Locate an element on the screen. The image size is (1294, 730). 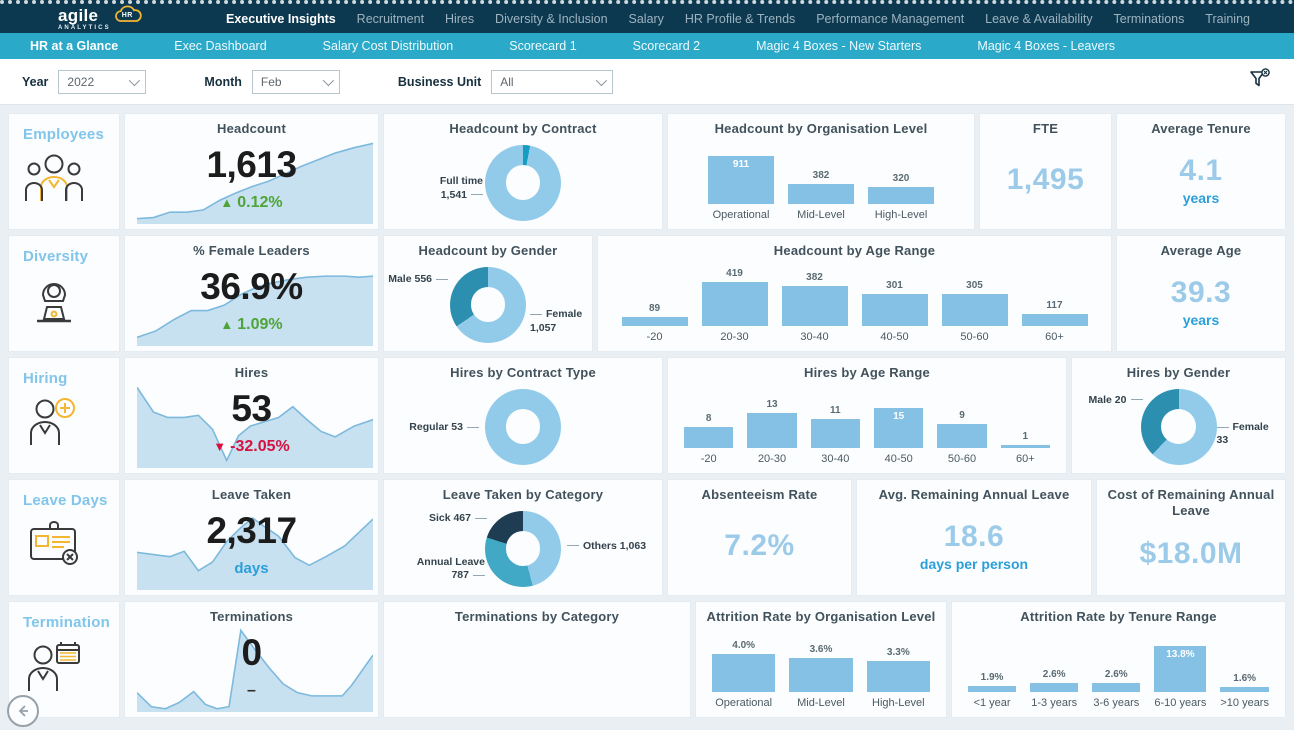
menu-item-training: Training is located at coordinates (1227, 18).